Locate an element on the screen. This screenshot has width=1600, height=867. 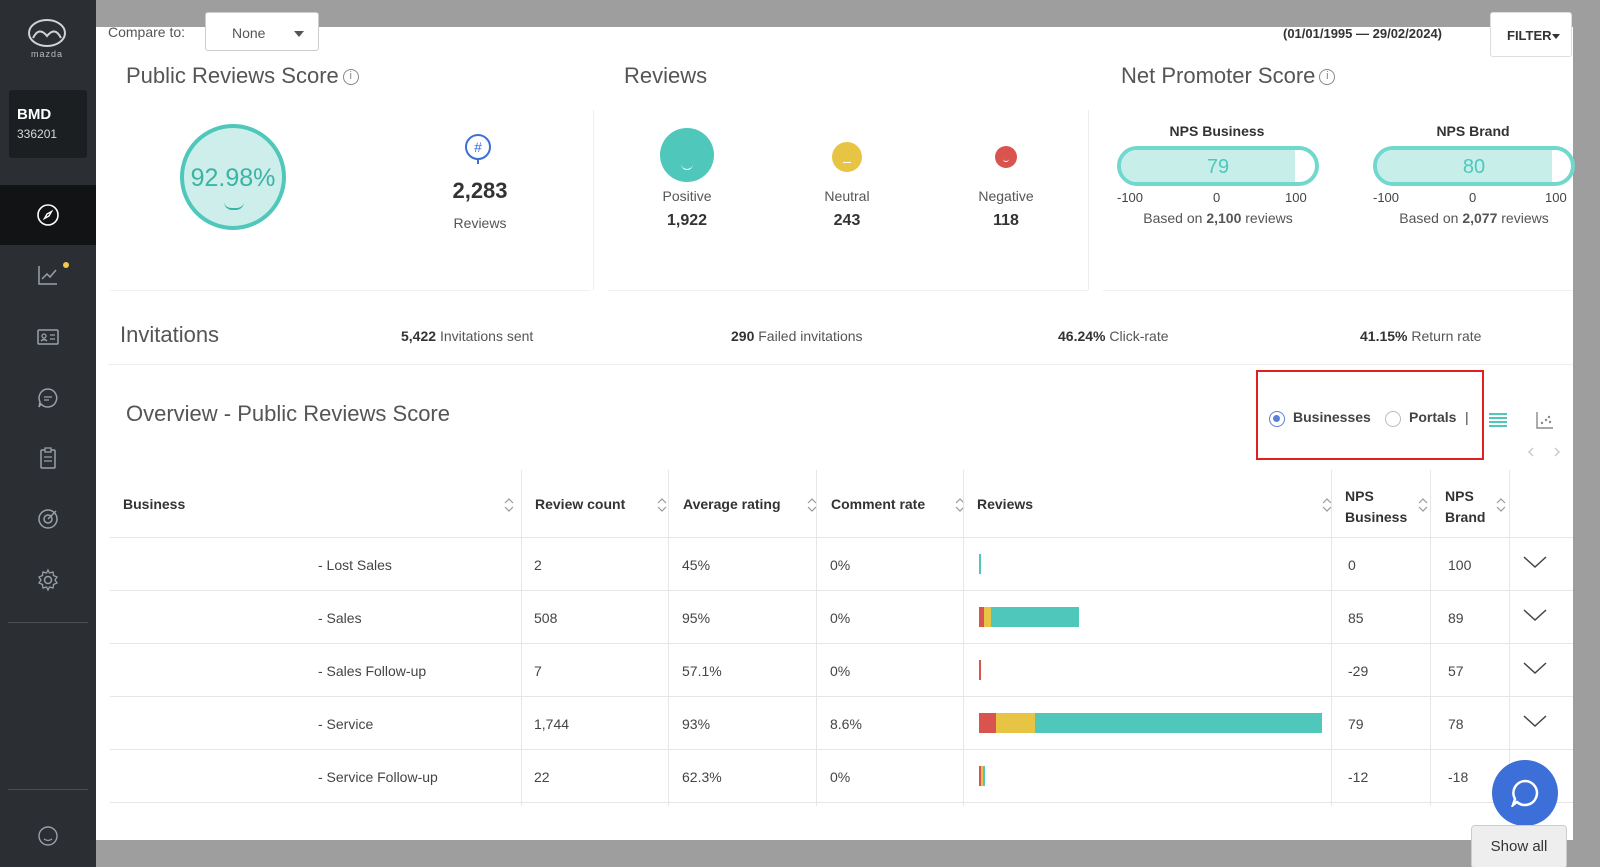
nps-brand-fill is located at coordinates (1464, 166).